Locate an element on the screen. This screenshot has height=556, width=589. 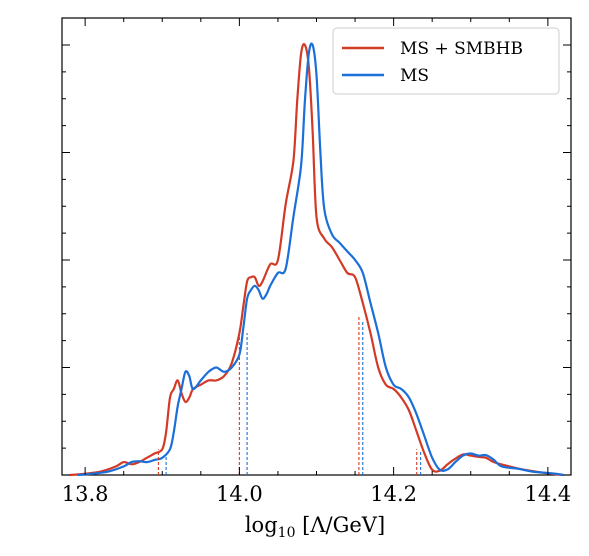
x-tick-label: 13.8 is located at coordinates (85, 494).